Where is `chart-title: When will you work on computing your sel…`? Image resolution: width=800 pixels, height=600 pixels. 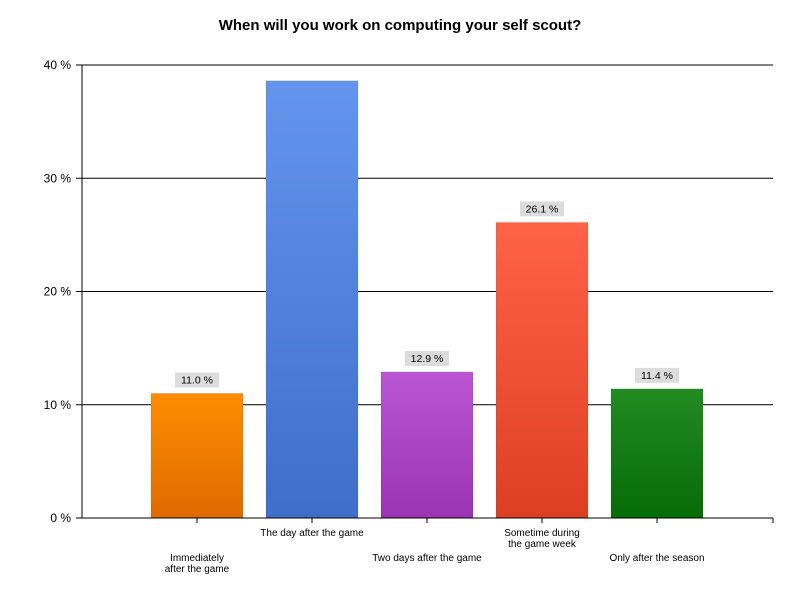 chart-title: When will you work on computing your sel… is located at coordinates (400, 25).